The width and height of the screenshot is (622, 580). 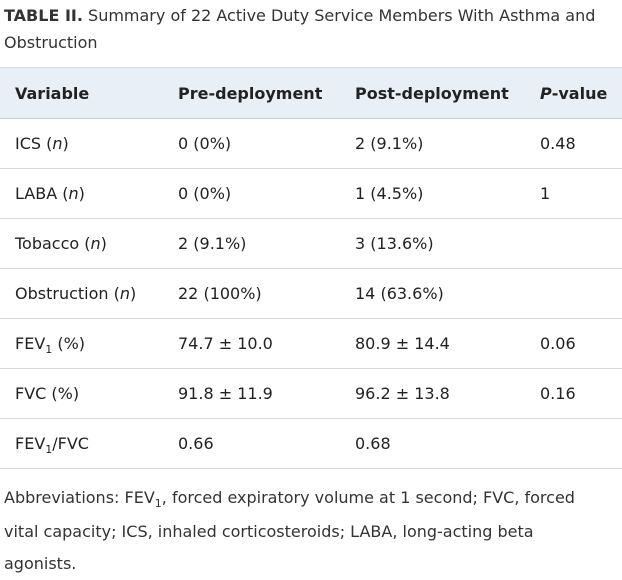 I want to click on row-post-value: 80.9 ± 14.4, so click(x=447, y=343).